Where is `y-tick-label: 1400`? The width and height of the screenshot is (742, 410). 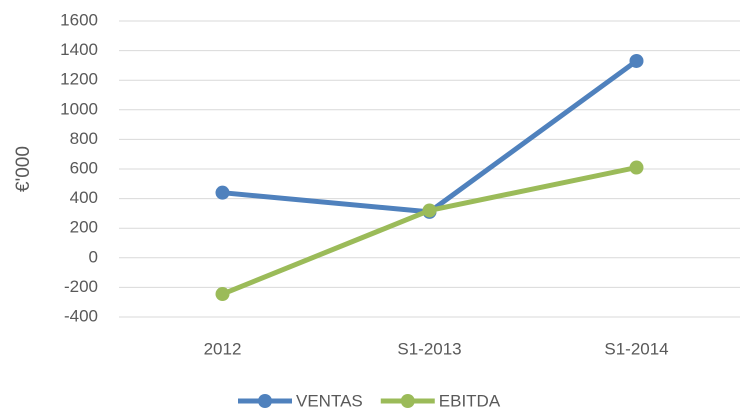 y-tick-label: 1400 is located at coordinates (79, 49).